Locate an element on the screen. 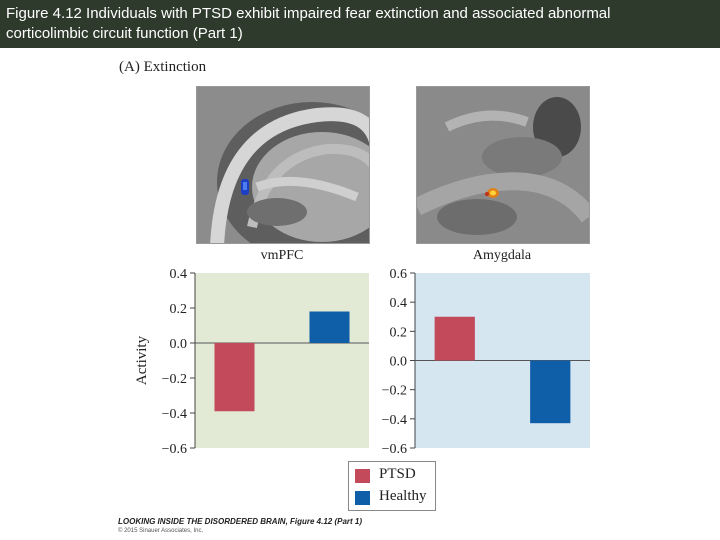 This screenshot has width=720, height=540. vmpfc-chart-title: vmPFC is located at coordinates (282, 255).